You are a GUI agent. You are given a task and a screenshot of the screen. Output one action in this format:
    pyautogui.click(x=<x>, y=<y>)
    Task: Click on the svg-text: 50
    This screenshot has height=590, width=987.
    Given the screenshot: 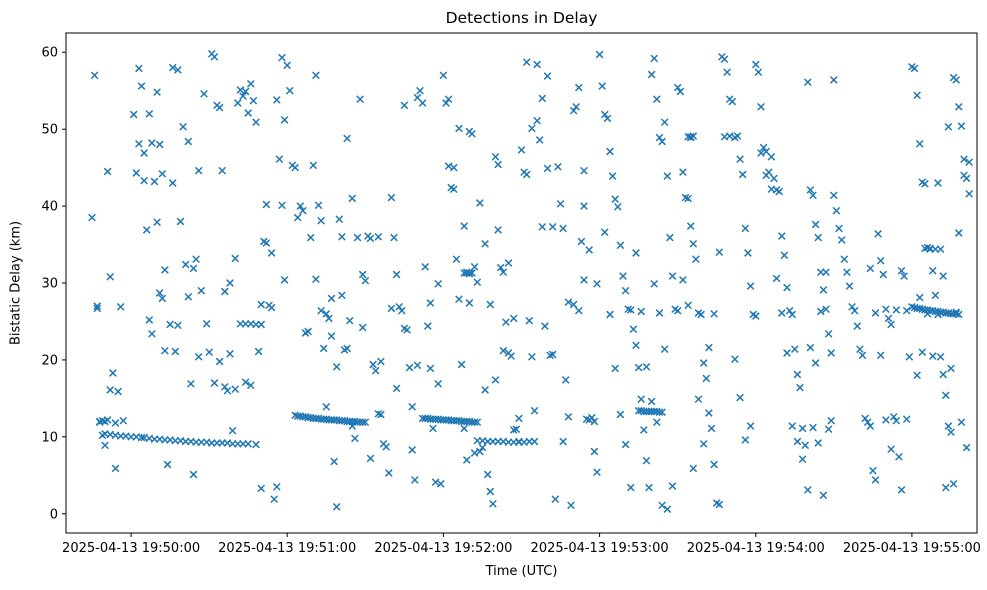 What is the action you would take?
    pyautogui.click(x=49, y=130)
    